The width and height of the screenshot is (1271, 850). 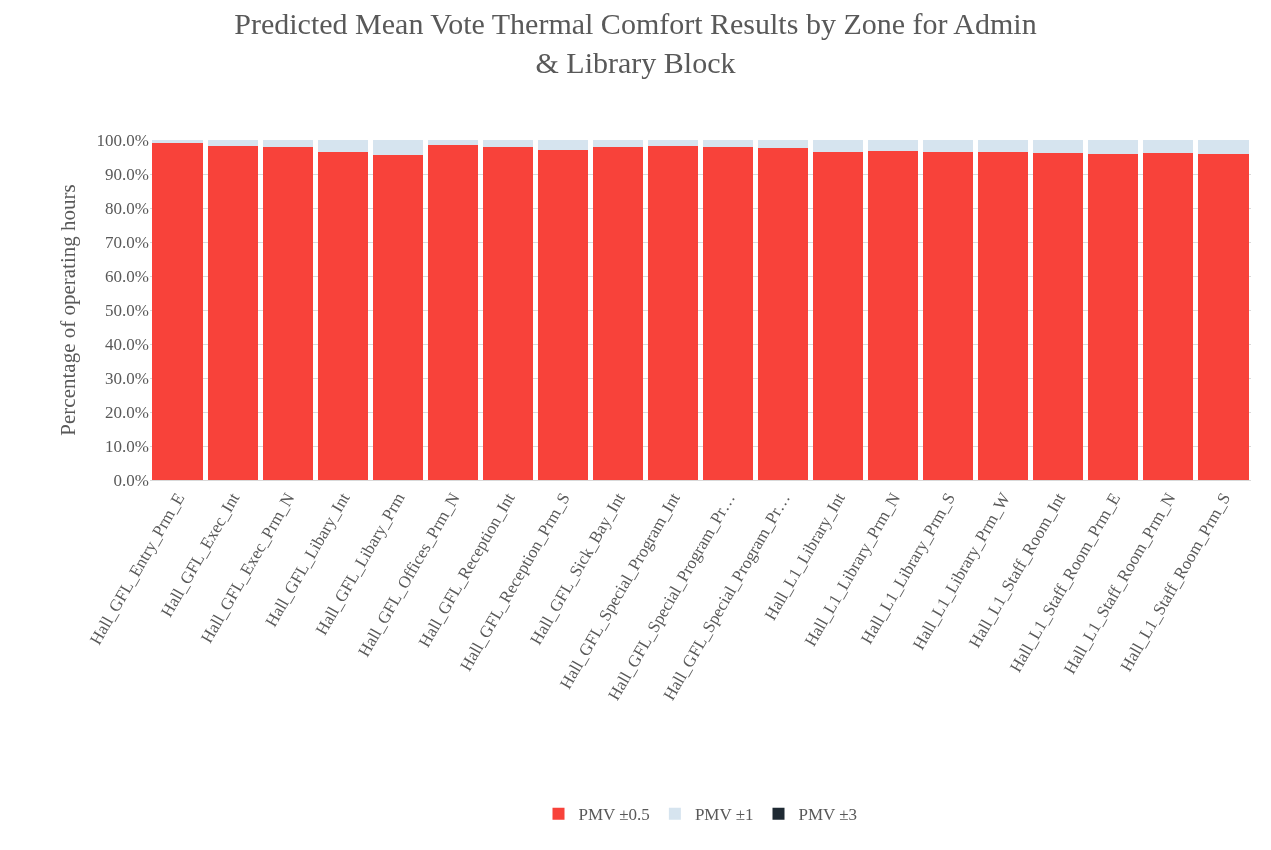 I want to click on y-tick-label: 10.0%, so click(x=127, y=446).